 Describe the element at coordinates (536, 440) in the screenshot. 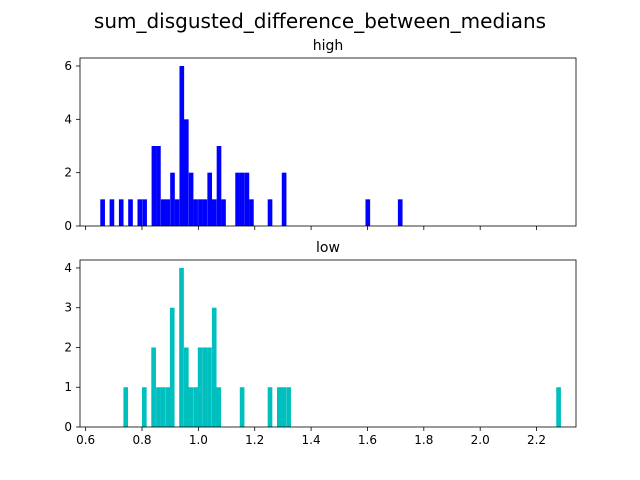

I see `x-tick-label: 2.2` at that location.